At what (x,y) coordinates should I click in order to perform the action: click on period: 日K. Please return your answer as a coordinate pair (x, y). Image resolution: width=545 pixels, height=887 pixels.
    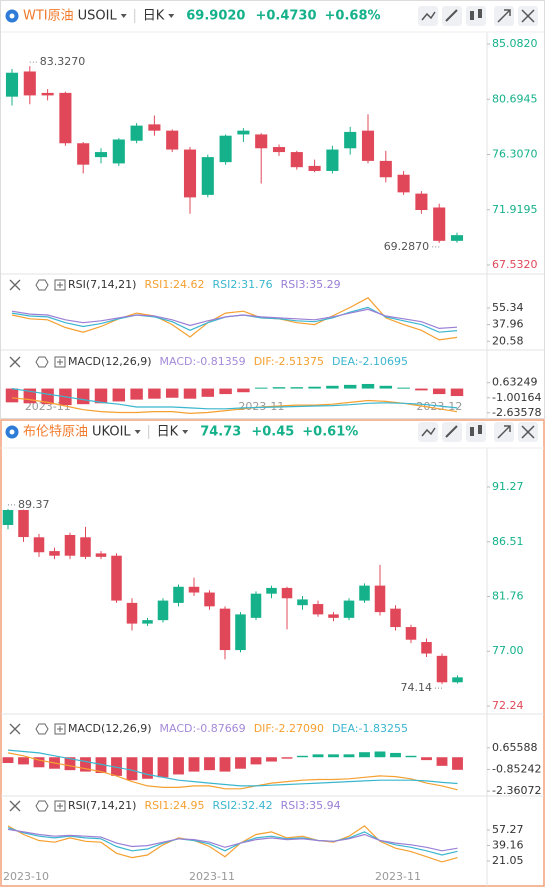
    Looking at the image, I should click on (168, 432).